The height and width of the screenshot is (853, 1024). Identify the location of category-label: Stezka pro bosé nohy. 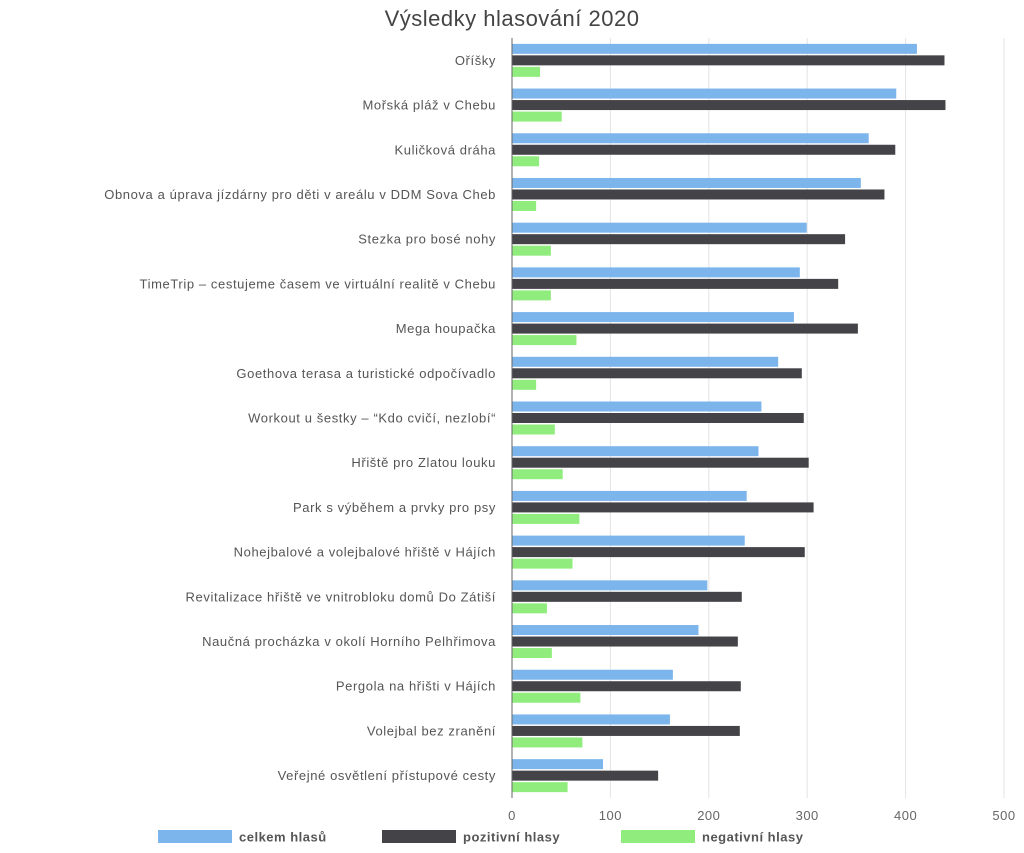
(427, 239).